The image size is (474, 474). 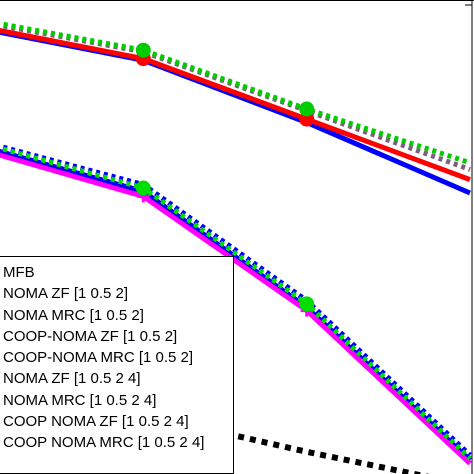 What do you see at coordinates (73, 315) in the screenshot?
I see `legend-entry: NOMA MRC [1 0.5 2]` at bounding box center [73, 315].